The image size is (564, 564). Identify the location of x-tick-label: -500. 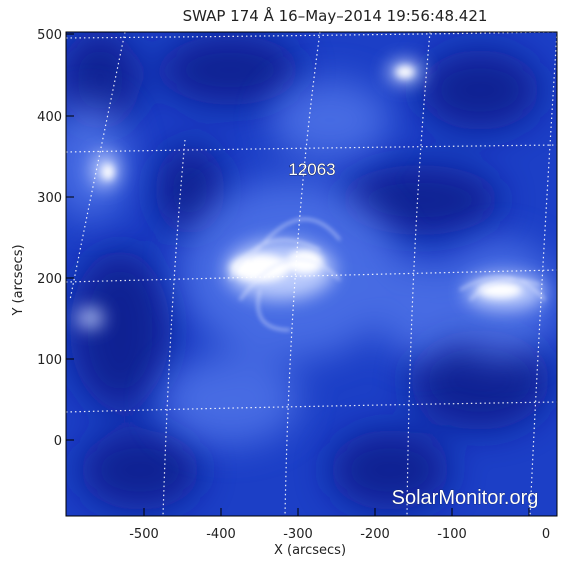
(144, 534).